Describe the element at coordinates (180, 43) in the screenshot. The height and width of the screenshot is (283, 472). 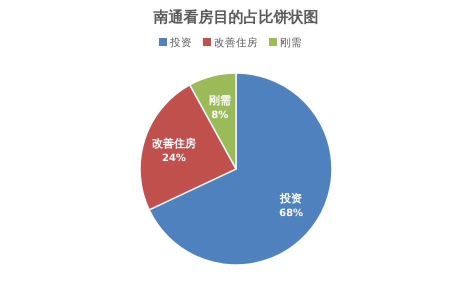
I see `legend-label: 投资` at that location.